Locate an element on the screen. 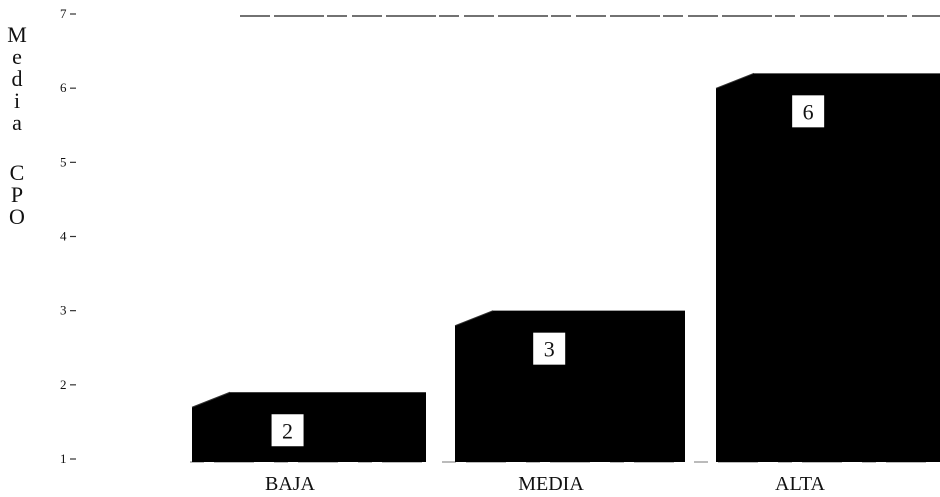 This screenshot has width=940, height=497. data-label: 2 is located at coordinates (287, 430).